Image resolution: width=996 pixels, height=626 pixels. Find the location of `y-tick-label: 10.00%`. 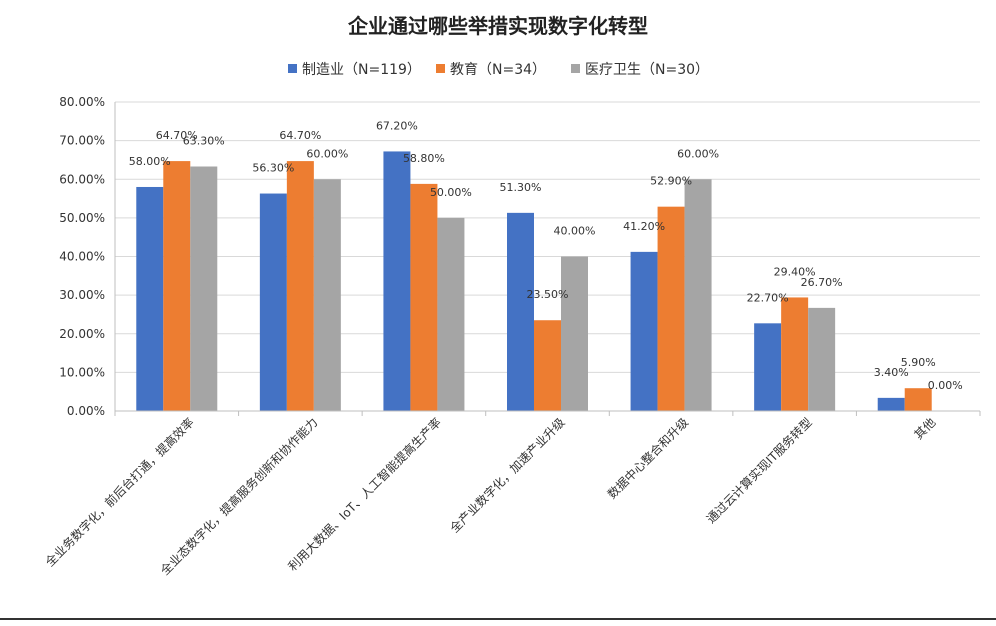

y-tick-label: 10.00% is located at coordinates (82, 372).